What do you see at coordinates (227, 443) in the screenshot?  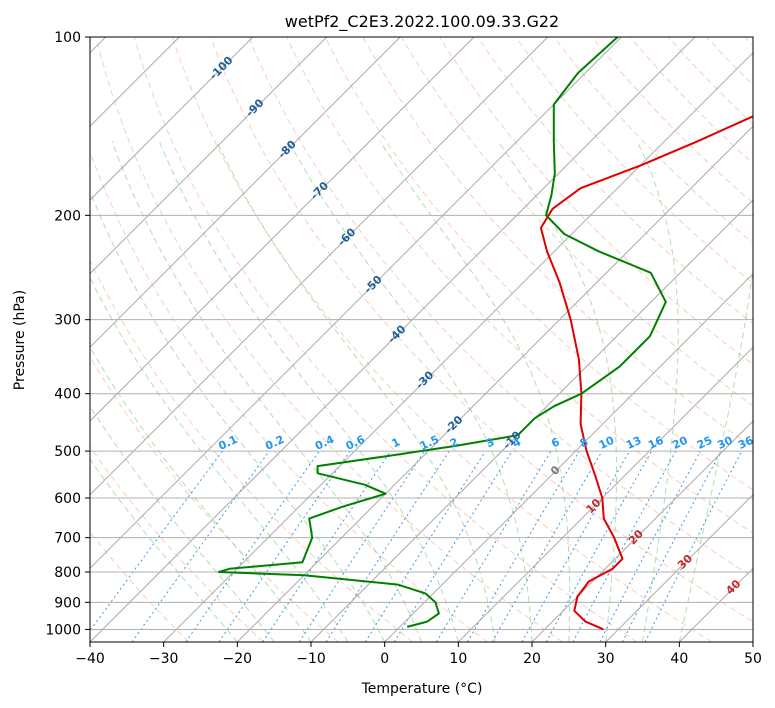 I see `mixing-ratio-label: 0.1` at bounding box center [227, 443].